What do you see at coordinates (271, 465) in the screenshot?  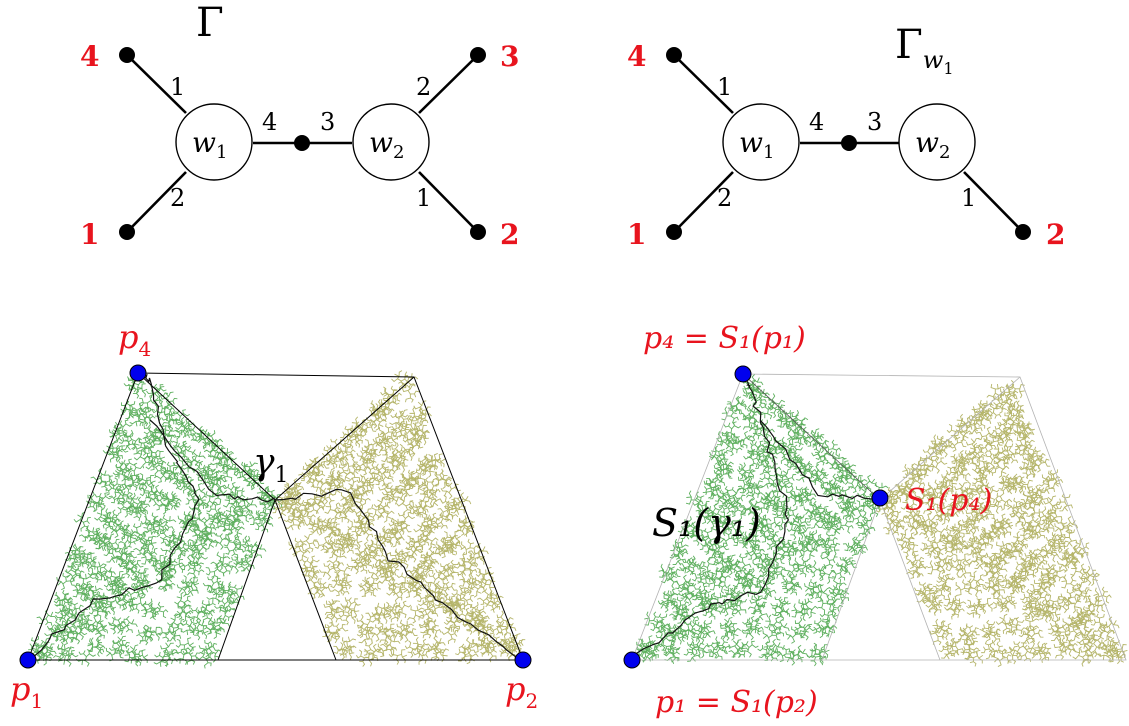 I see `label-gamma1: γ1` at bounding box center [271, 465].